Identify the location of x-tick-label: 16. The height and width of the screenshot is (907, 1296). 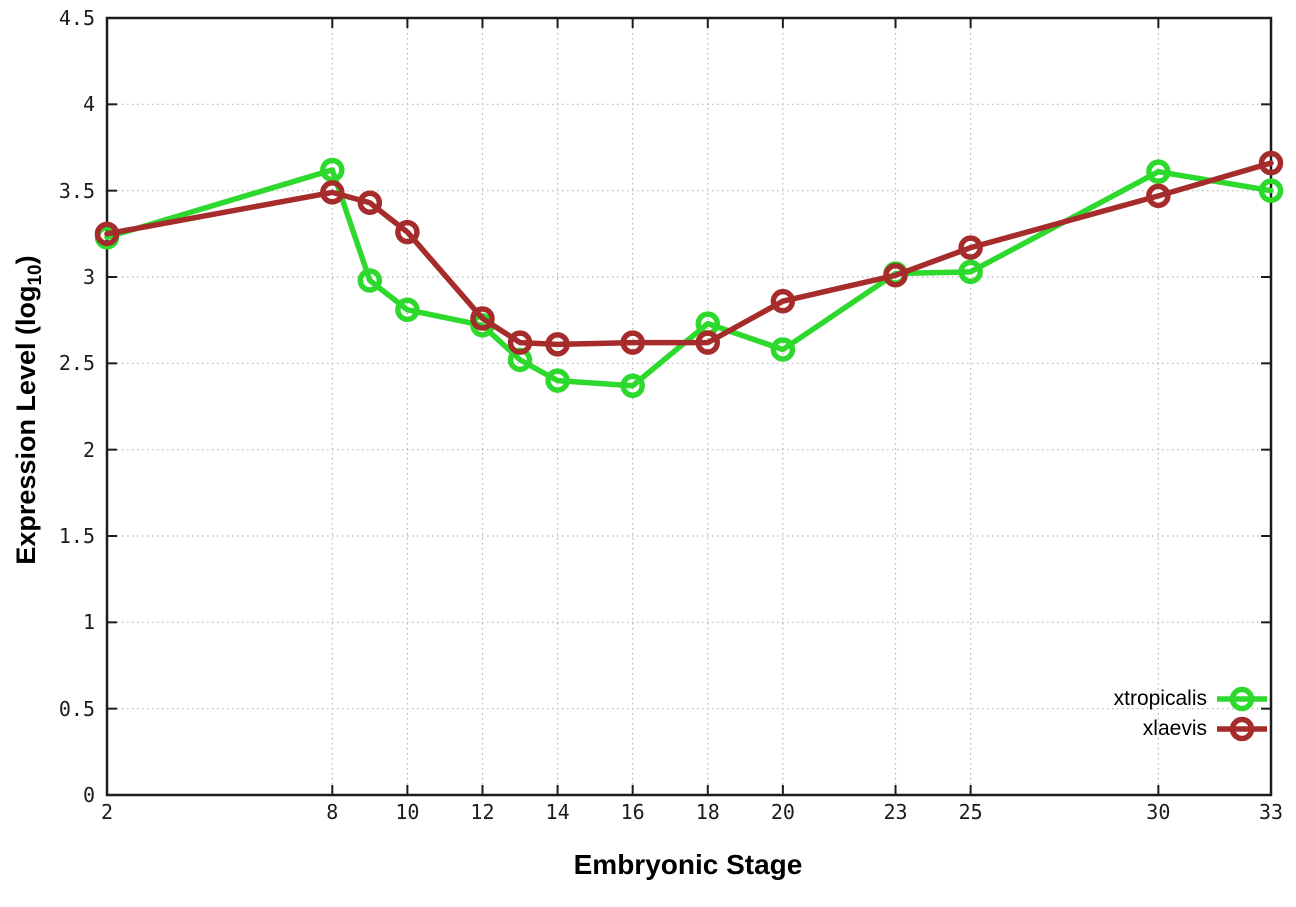
(632, 812).